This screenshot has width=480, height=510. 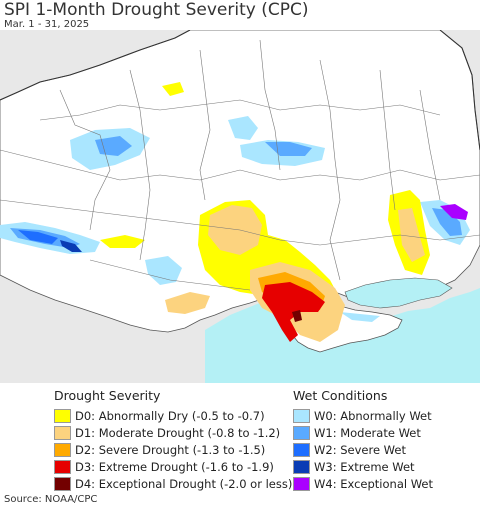 I want to click on legend-label: D4: Exceptional Drought (-2.0 or less), so click(x=184, y=483).